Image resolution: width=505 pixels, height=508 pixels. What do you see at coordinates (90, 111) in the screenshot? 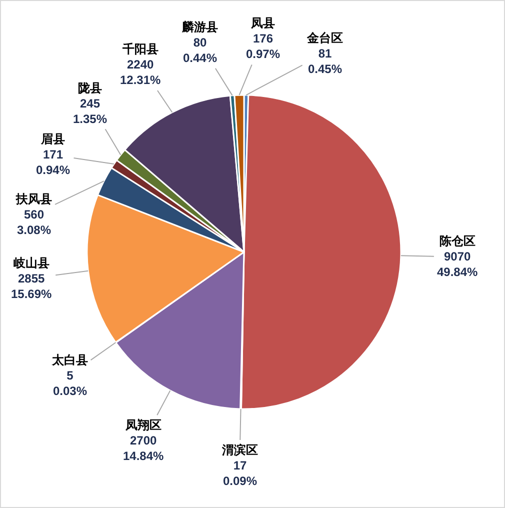
I see `data-label: 245 1.35%` at bounding box center [90, 111].